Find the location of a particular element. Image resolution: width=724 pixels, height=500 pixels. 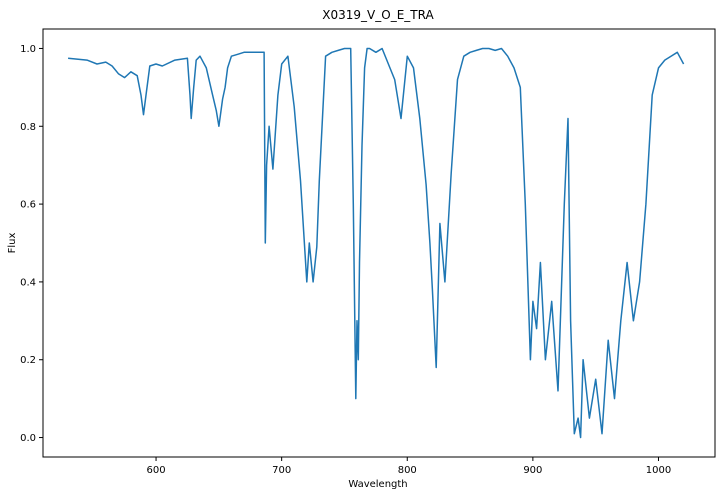

chart-title: X0319_V_O_E_TRA is located at coordinates (378, 15).